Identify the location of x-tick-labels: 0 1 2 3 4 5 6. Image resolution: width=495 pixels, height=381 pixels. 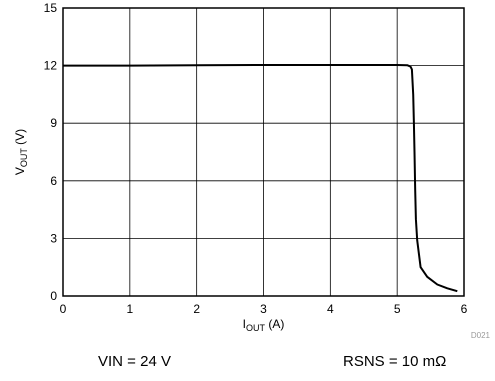
(264, 309).